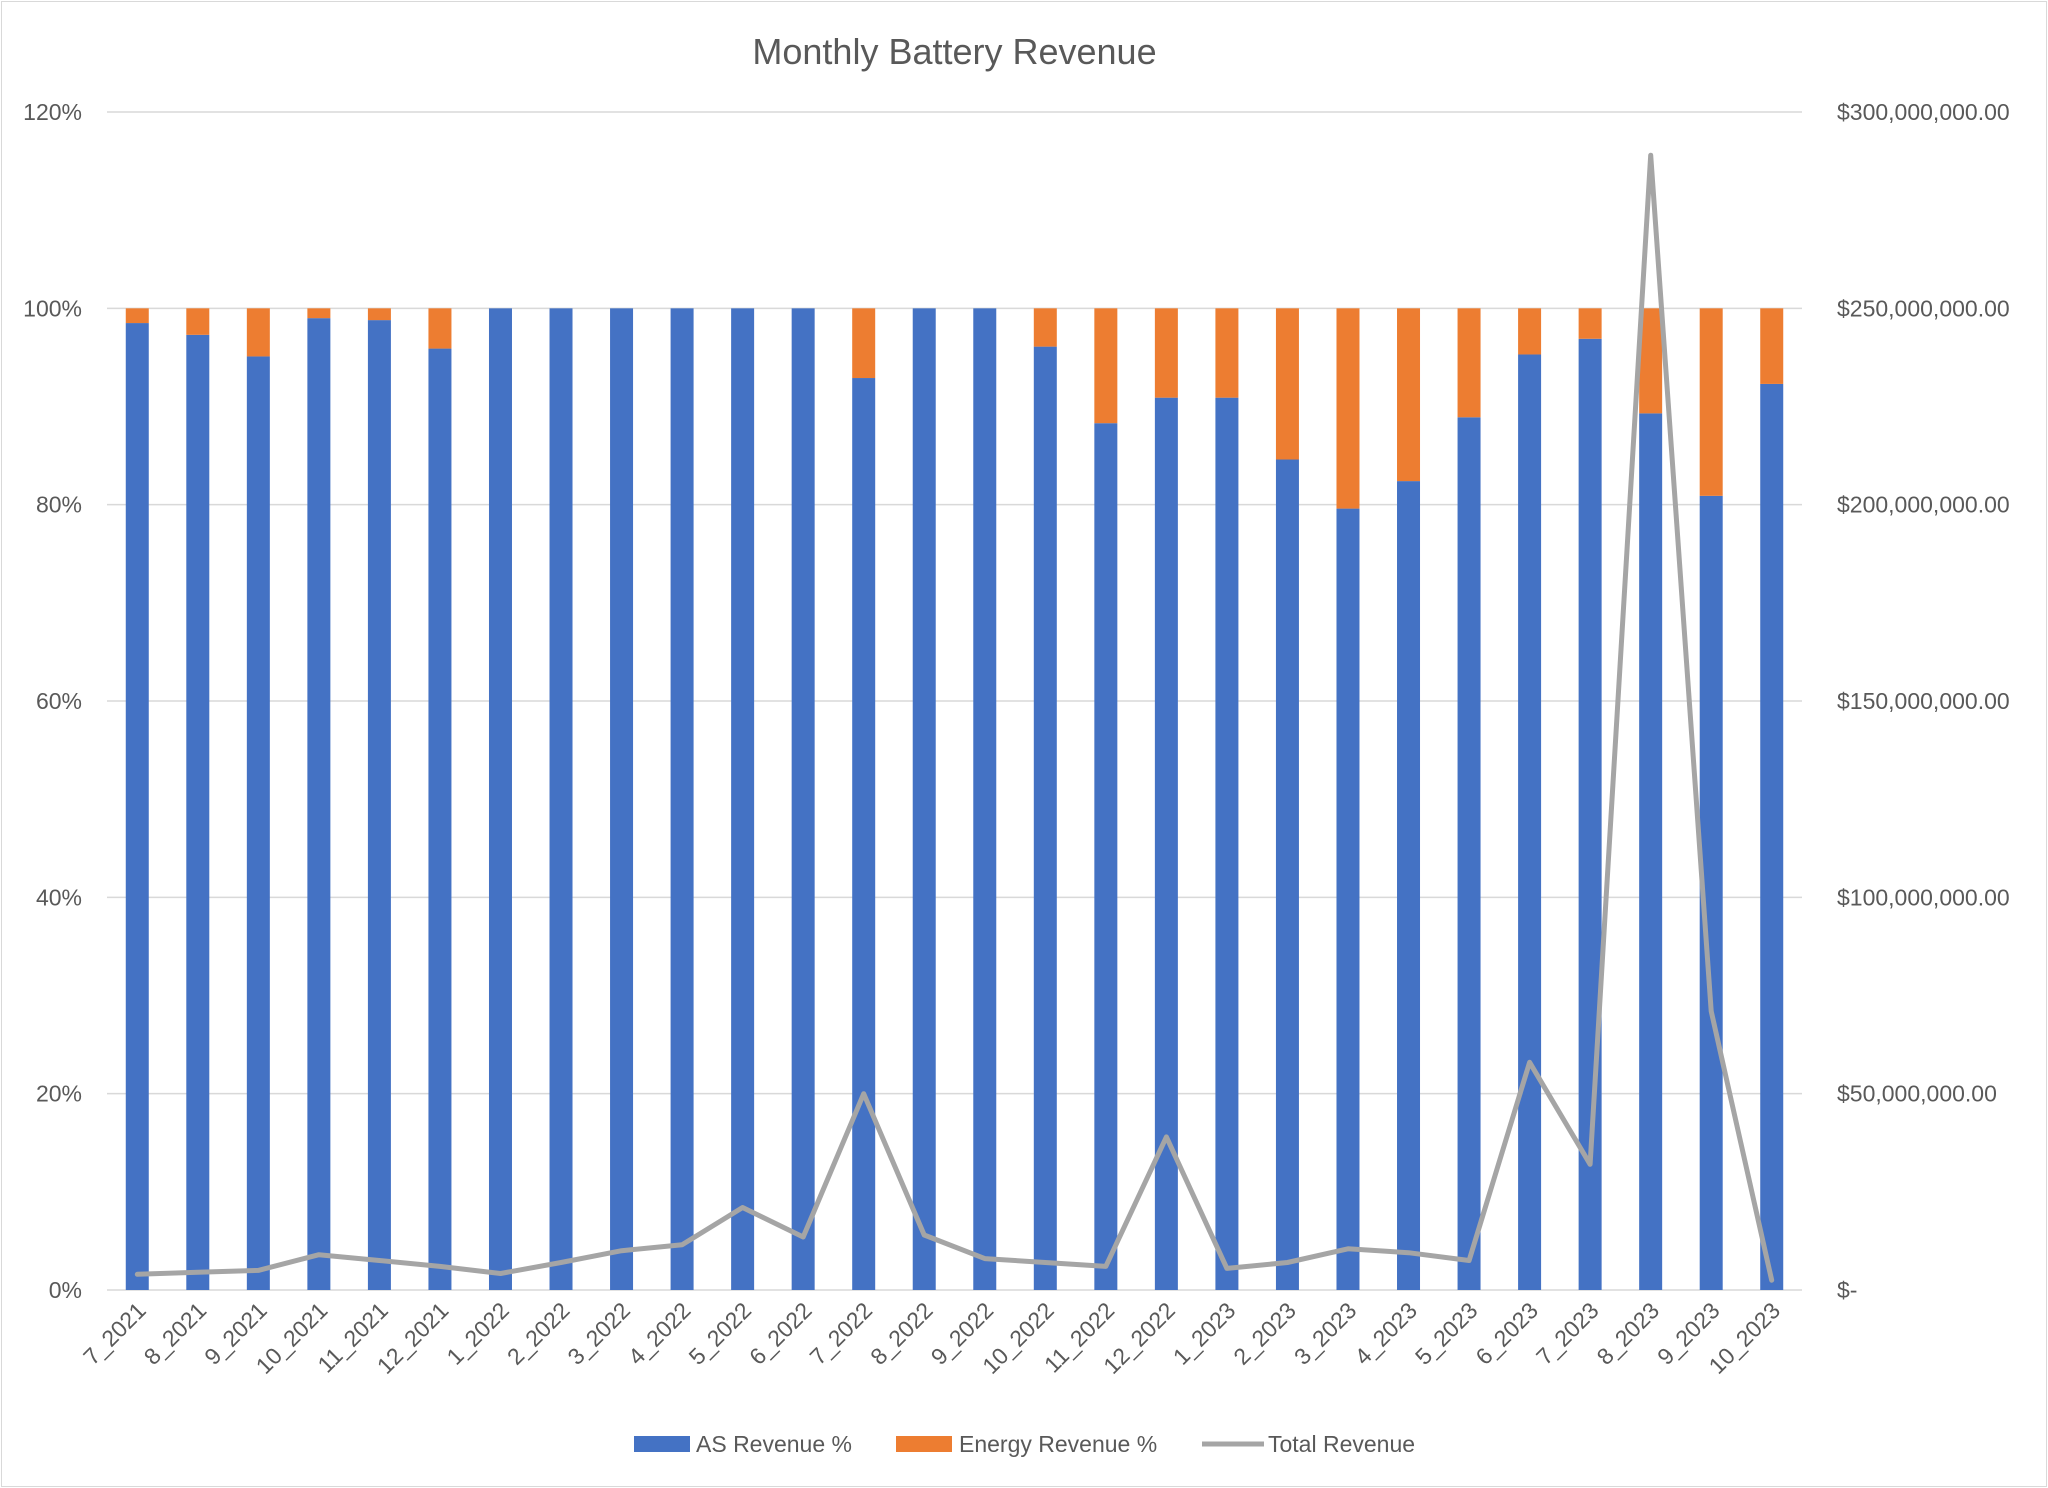 The width and height of the screenshot is (2048, 1488). I want to click on y-left-tick-label: 100%, so click(52, 308).